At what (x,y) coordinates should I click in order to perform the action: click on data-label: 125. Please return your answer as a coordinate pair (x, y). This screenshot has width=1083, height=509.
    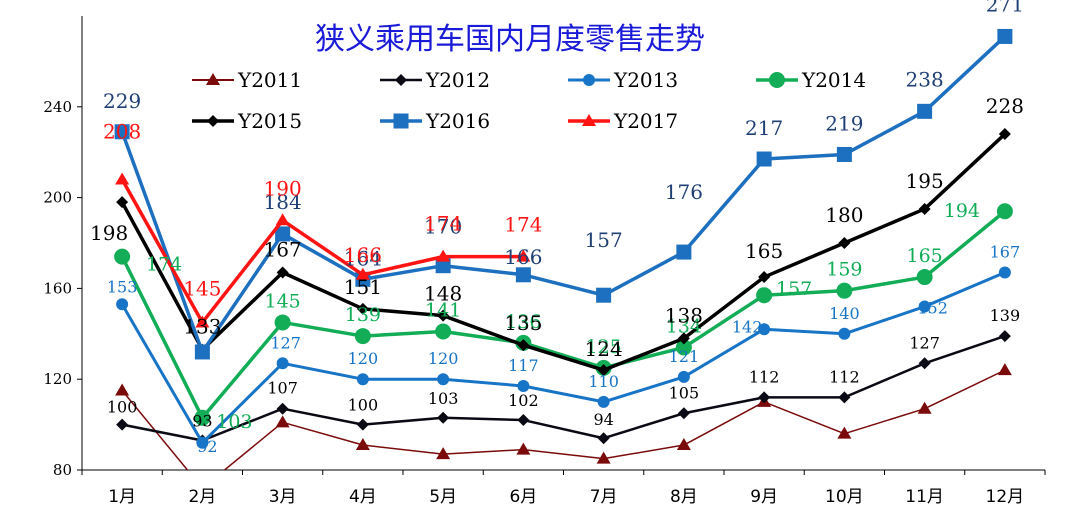
    Looking at the image, I should click on (603, 347).